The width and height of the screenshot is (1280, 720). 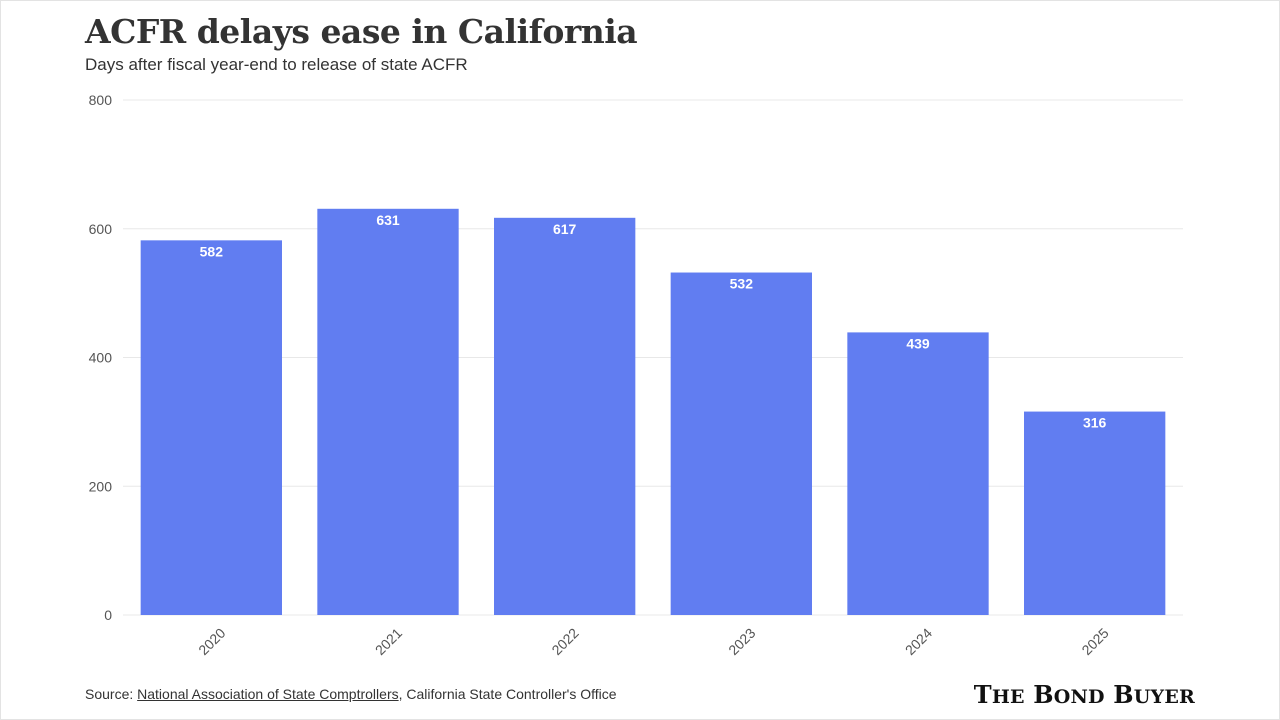 I want to click on y-tick-label: 200, so click(x=101, y=486).